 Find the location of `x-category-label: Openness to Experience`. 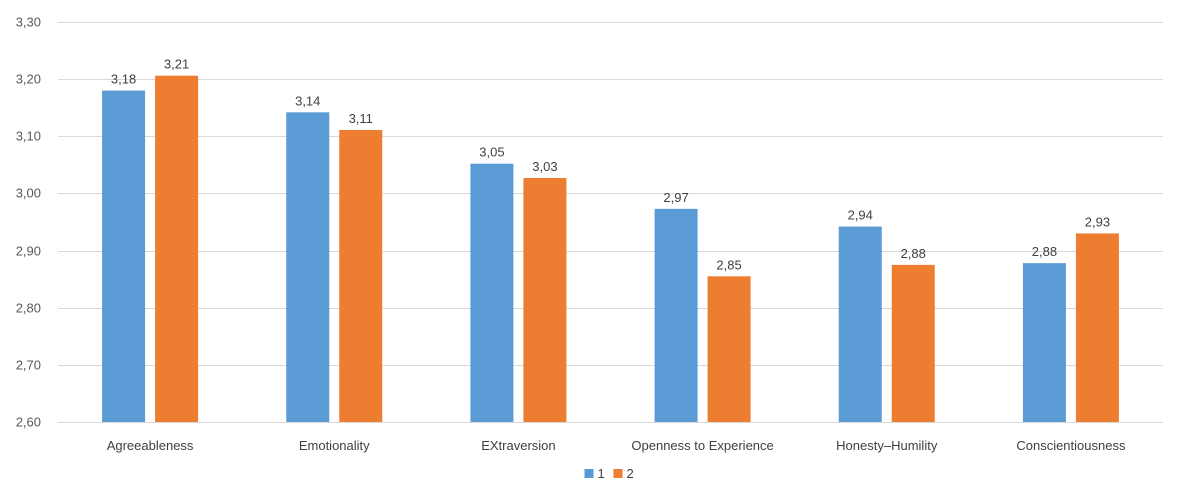

x-category-label: Openness to Experience is located at coordinates (702, 445).